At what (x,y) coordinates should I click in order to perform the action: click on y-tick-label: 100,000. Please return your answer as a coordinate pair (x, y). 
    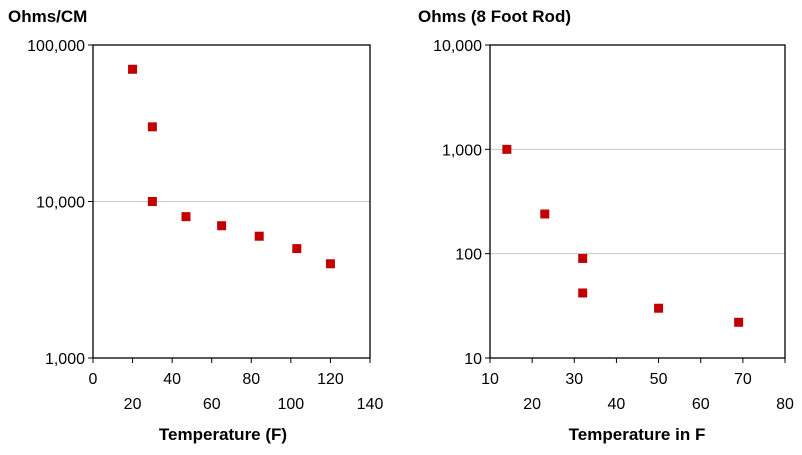
    Looking at the image, I should click on (56, 46).